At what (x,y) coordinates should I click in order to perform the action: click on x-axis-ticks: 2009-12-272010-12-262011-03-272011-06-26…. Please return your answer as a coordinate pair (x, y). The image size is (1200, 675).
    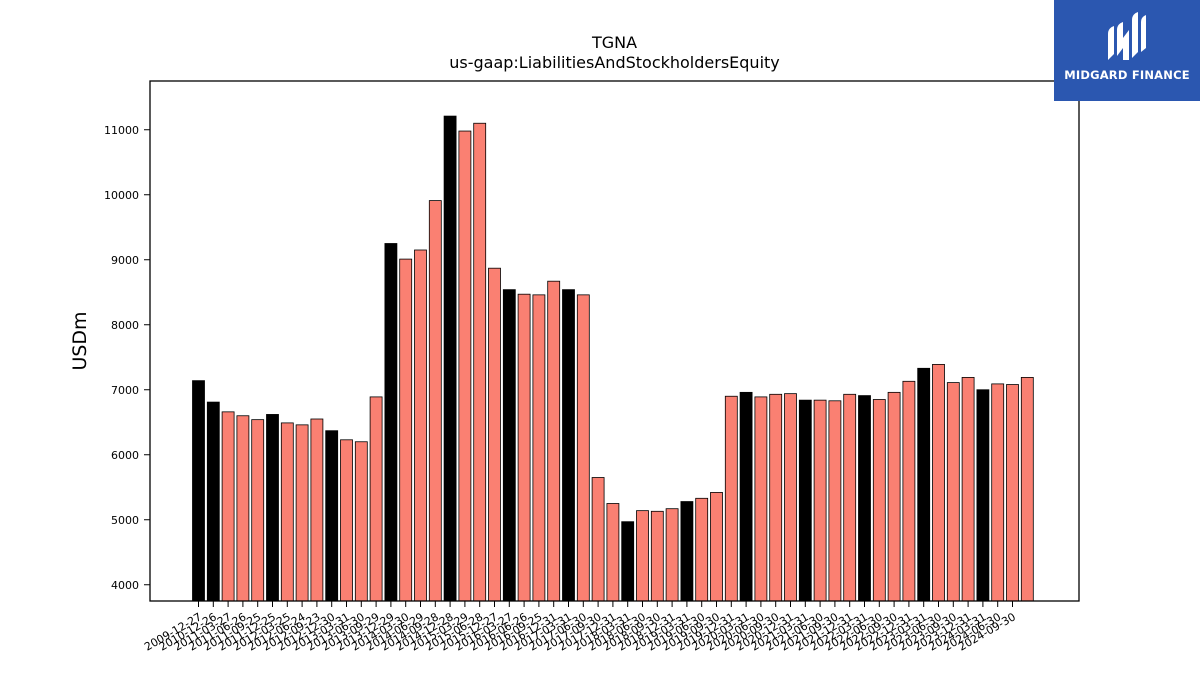
    Looking at the image, I should click on (580, 627).